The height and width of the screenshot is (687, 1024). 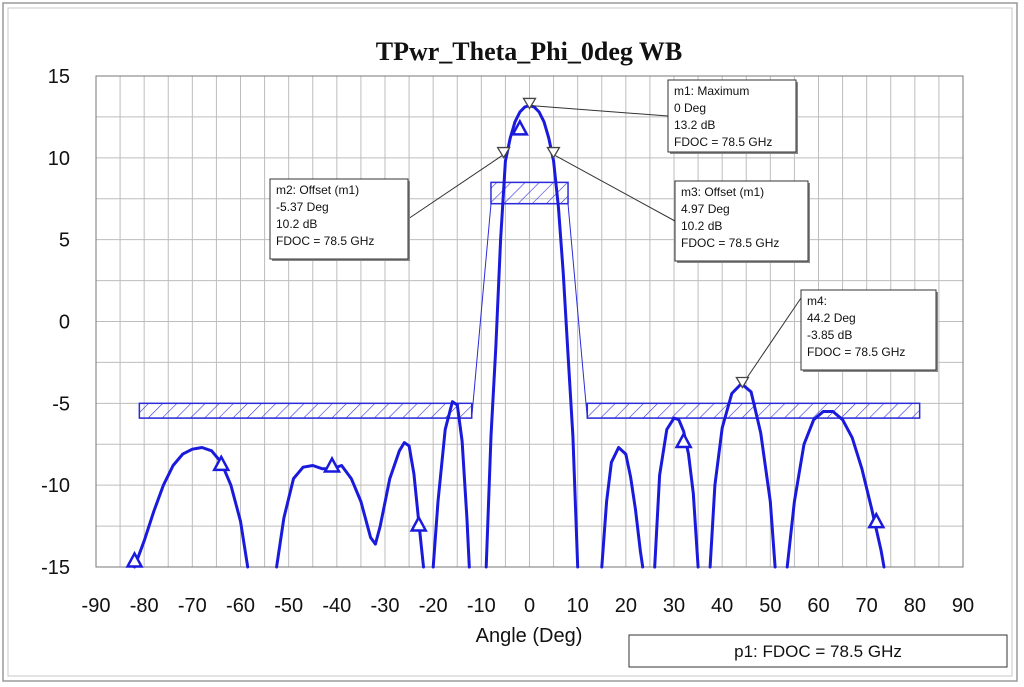 I want to click on x-tick-label: -60, so click(x=240, y=606).